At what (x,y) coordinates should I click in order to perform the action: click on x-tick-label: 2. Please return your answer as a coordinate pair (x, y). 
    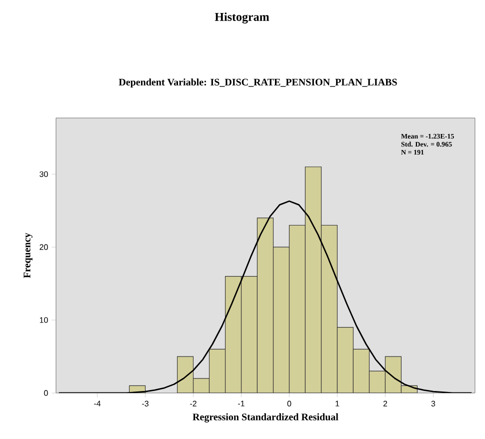
    Looking at the image, I should click on (385, 403).